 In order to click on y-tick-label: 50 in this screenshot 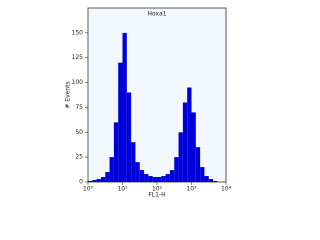, I will do `click(79, 132)`.